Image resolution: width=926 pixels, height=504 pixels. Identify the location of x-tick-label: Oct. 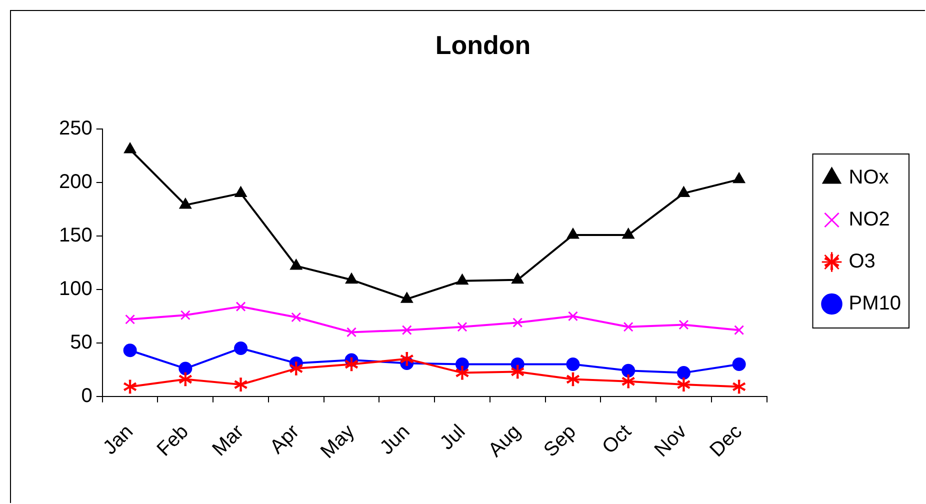
(617, 439).